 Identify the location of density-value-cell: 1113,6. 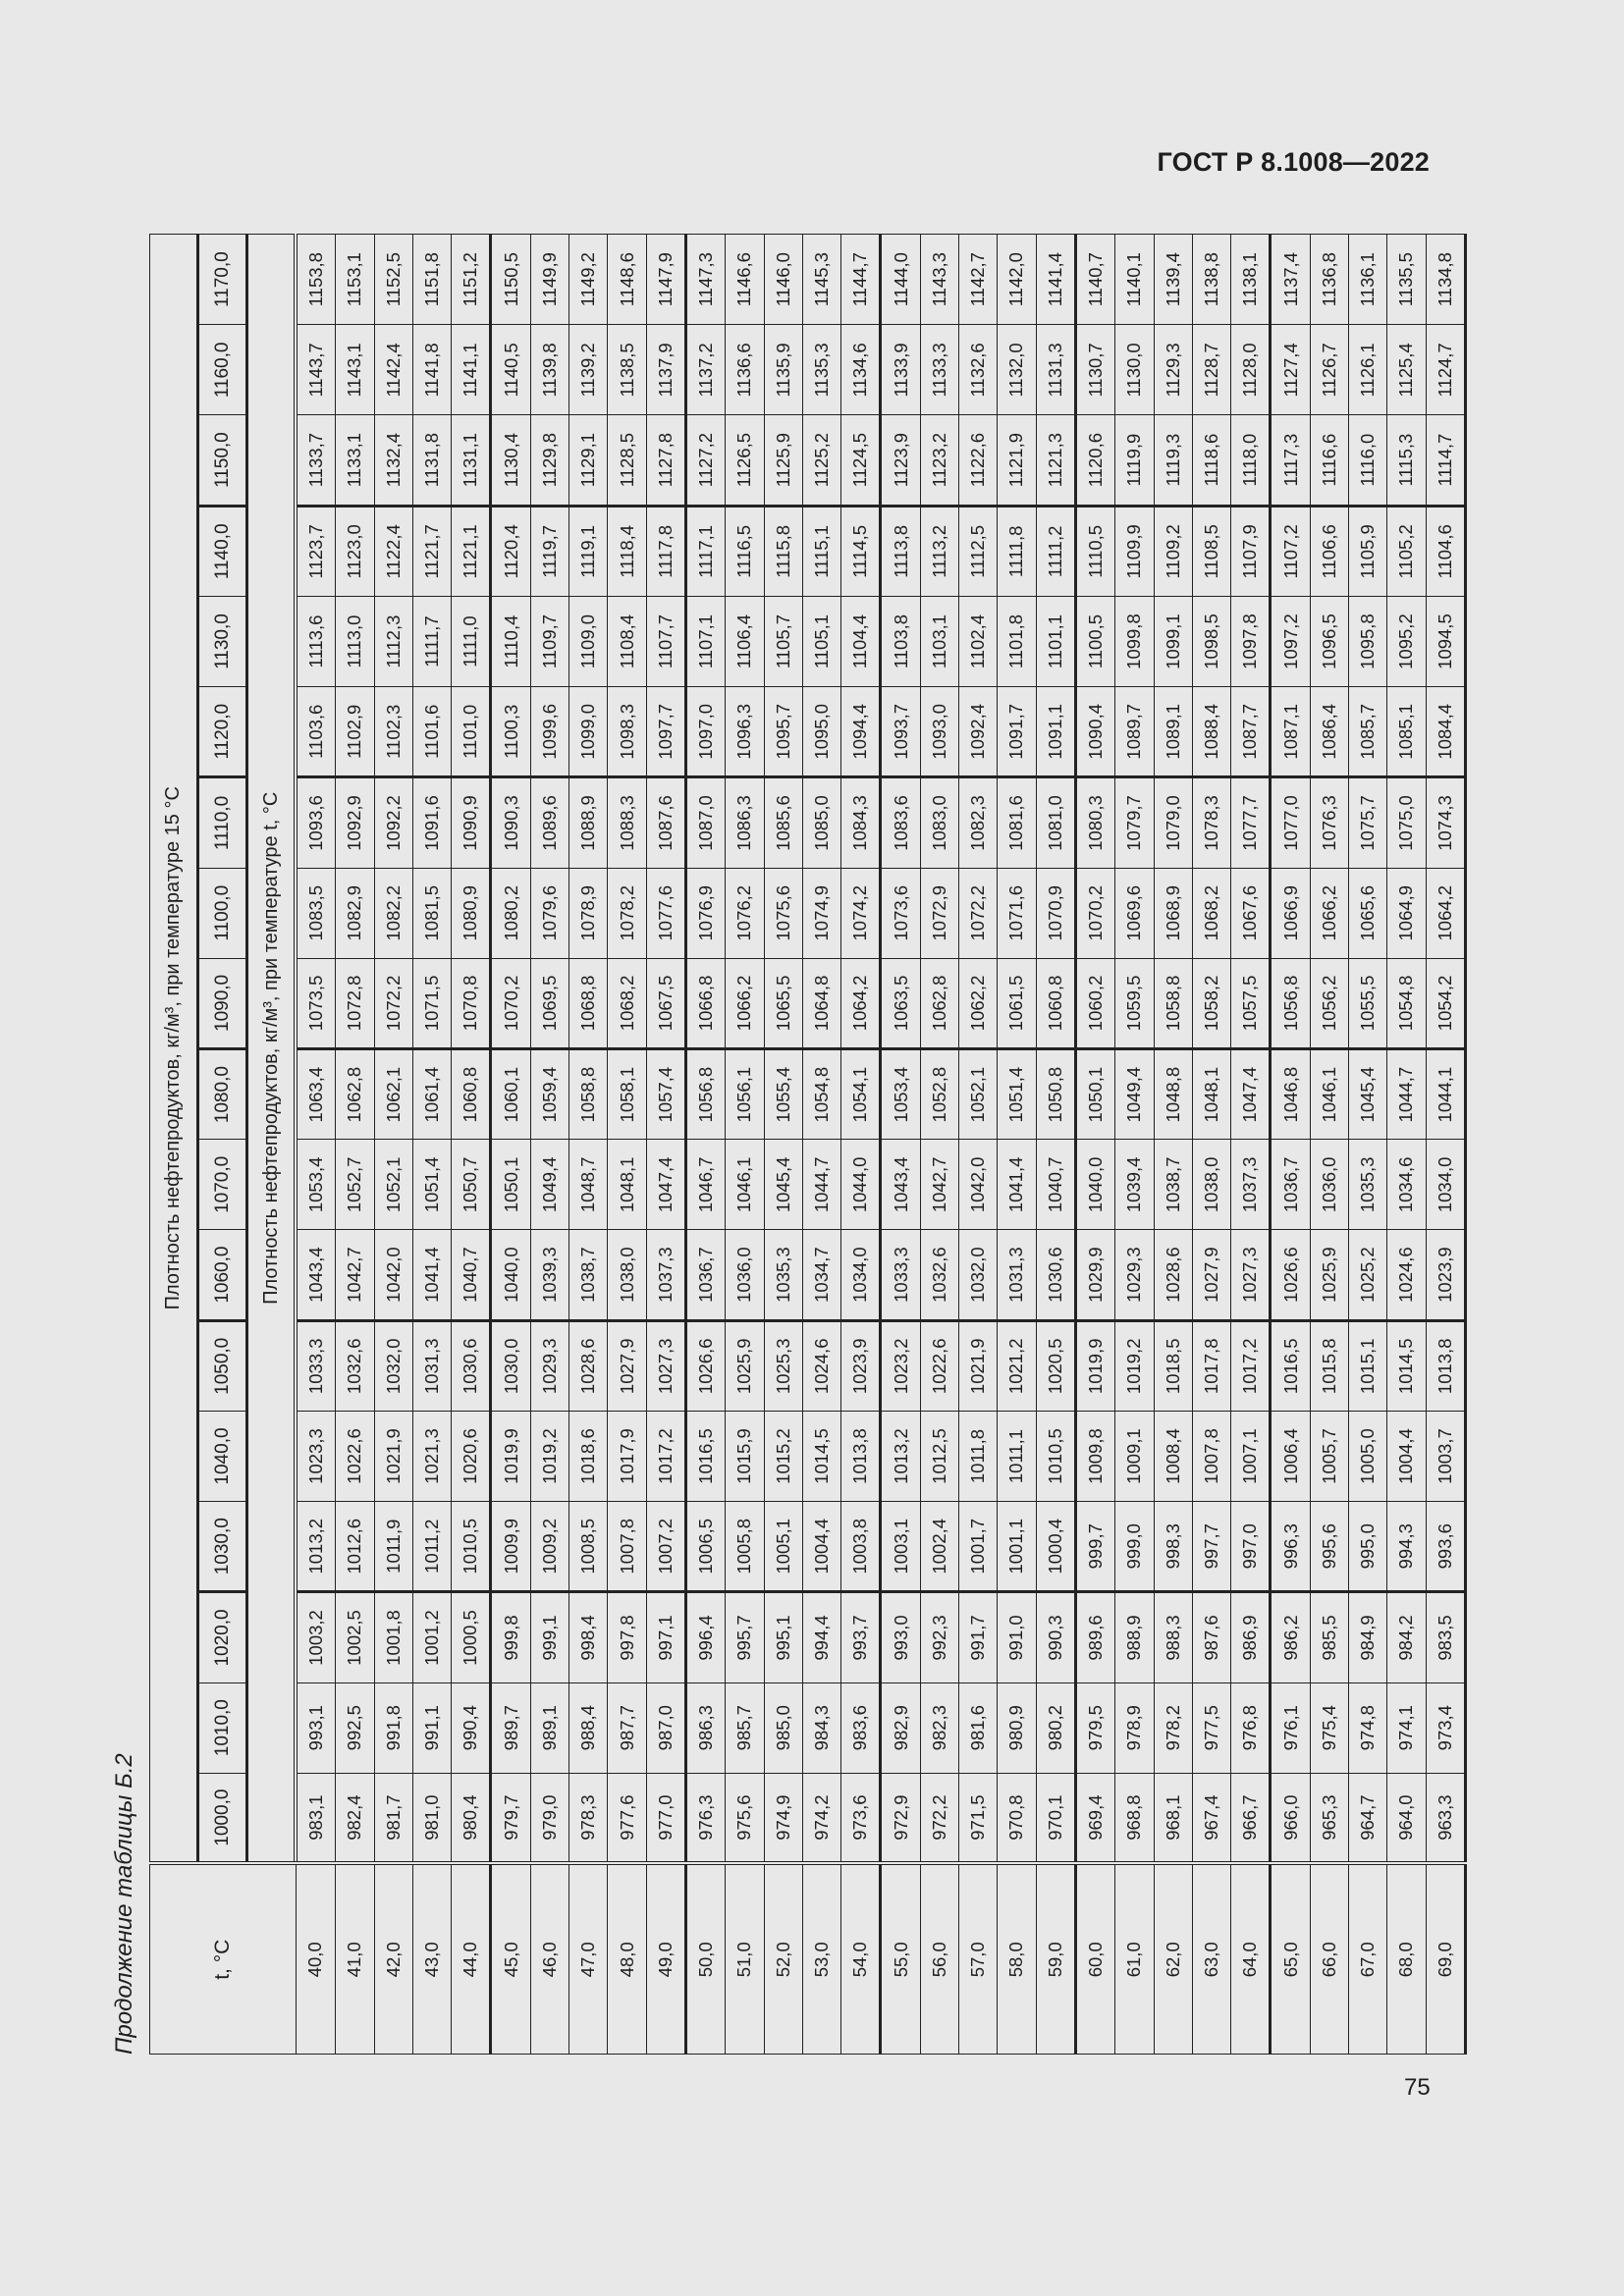
(316, 641).